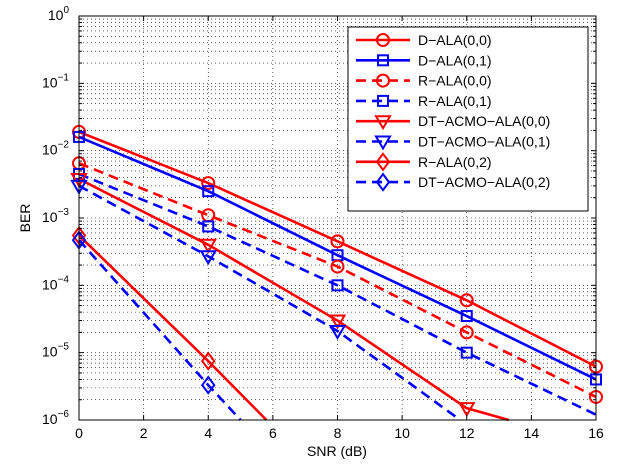 This screenshot has height=465, width=623. Describe the element at coordinates (532, 433) in the screenshot. I see `x-tick-label: 14` at that location.